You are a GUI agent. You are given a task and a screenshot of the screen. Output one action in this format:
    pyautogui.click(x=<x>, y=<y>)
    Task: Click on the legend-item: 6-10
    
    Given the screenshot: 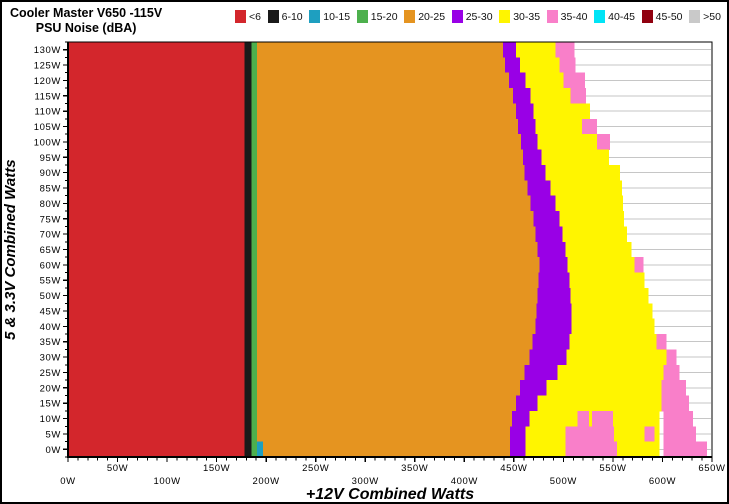 What is the action you would take?
    pyautogui.click(x=285, y=16)
    